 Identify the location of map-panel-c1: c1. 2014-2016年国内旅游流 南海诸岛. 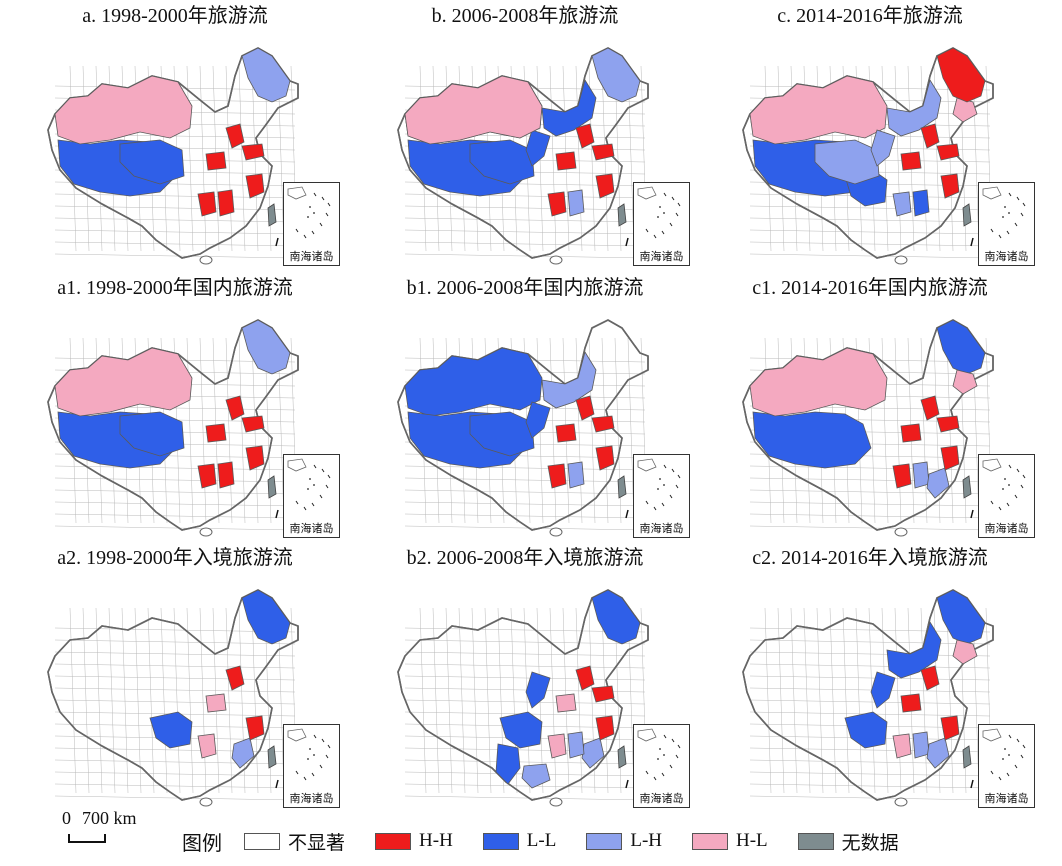
(870, 412).